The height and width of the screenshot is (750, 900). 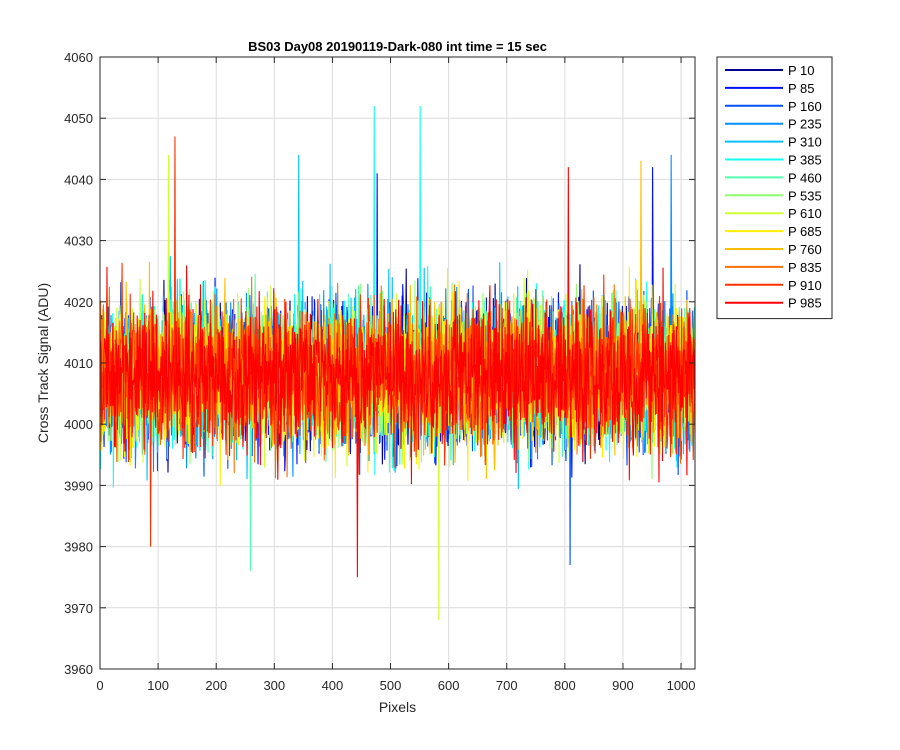 What do you see at coordinates (43, 363) in the screenshot?
I see `y-axis-label: Cross Track Signal (ADU)` at bounding box center [43, 363].